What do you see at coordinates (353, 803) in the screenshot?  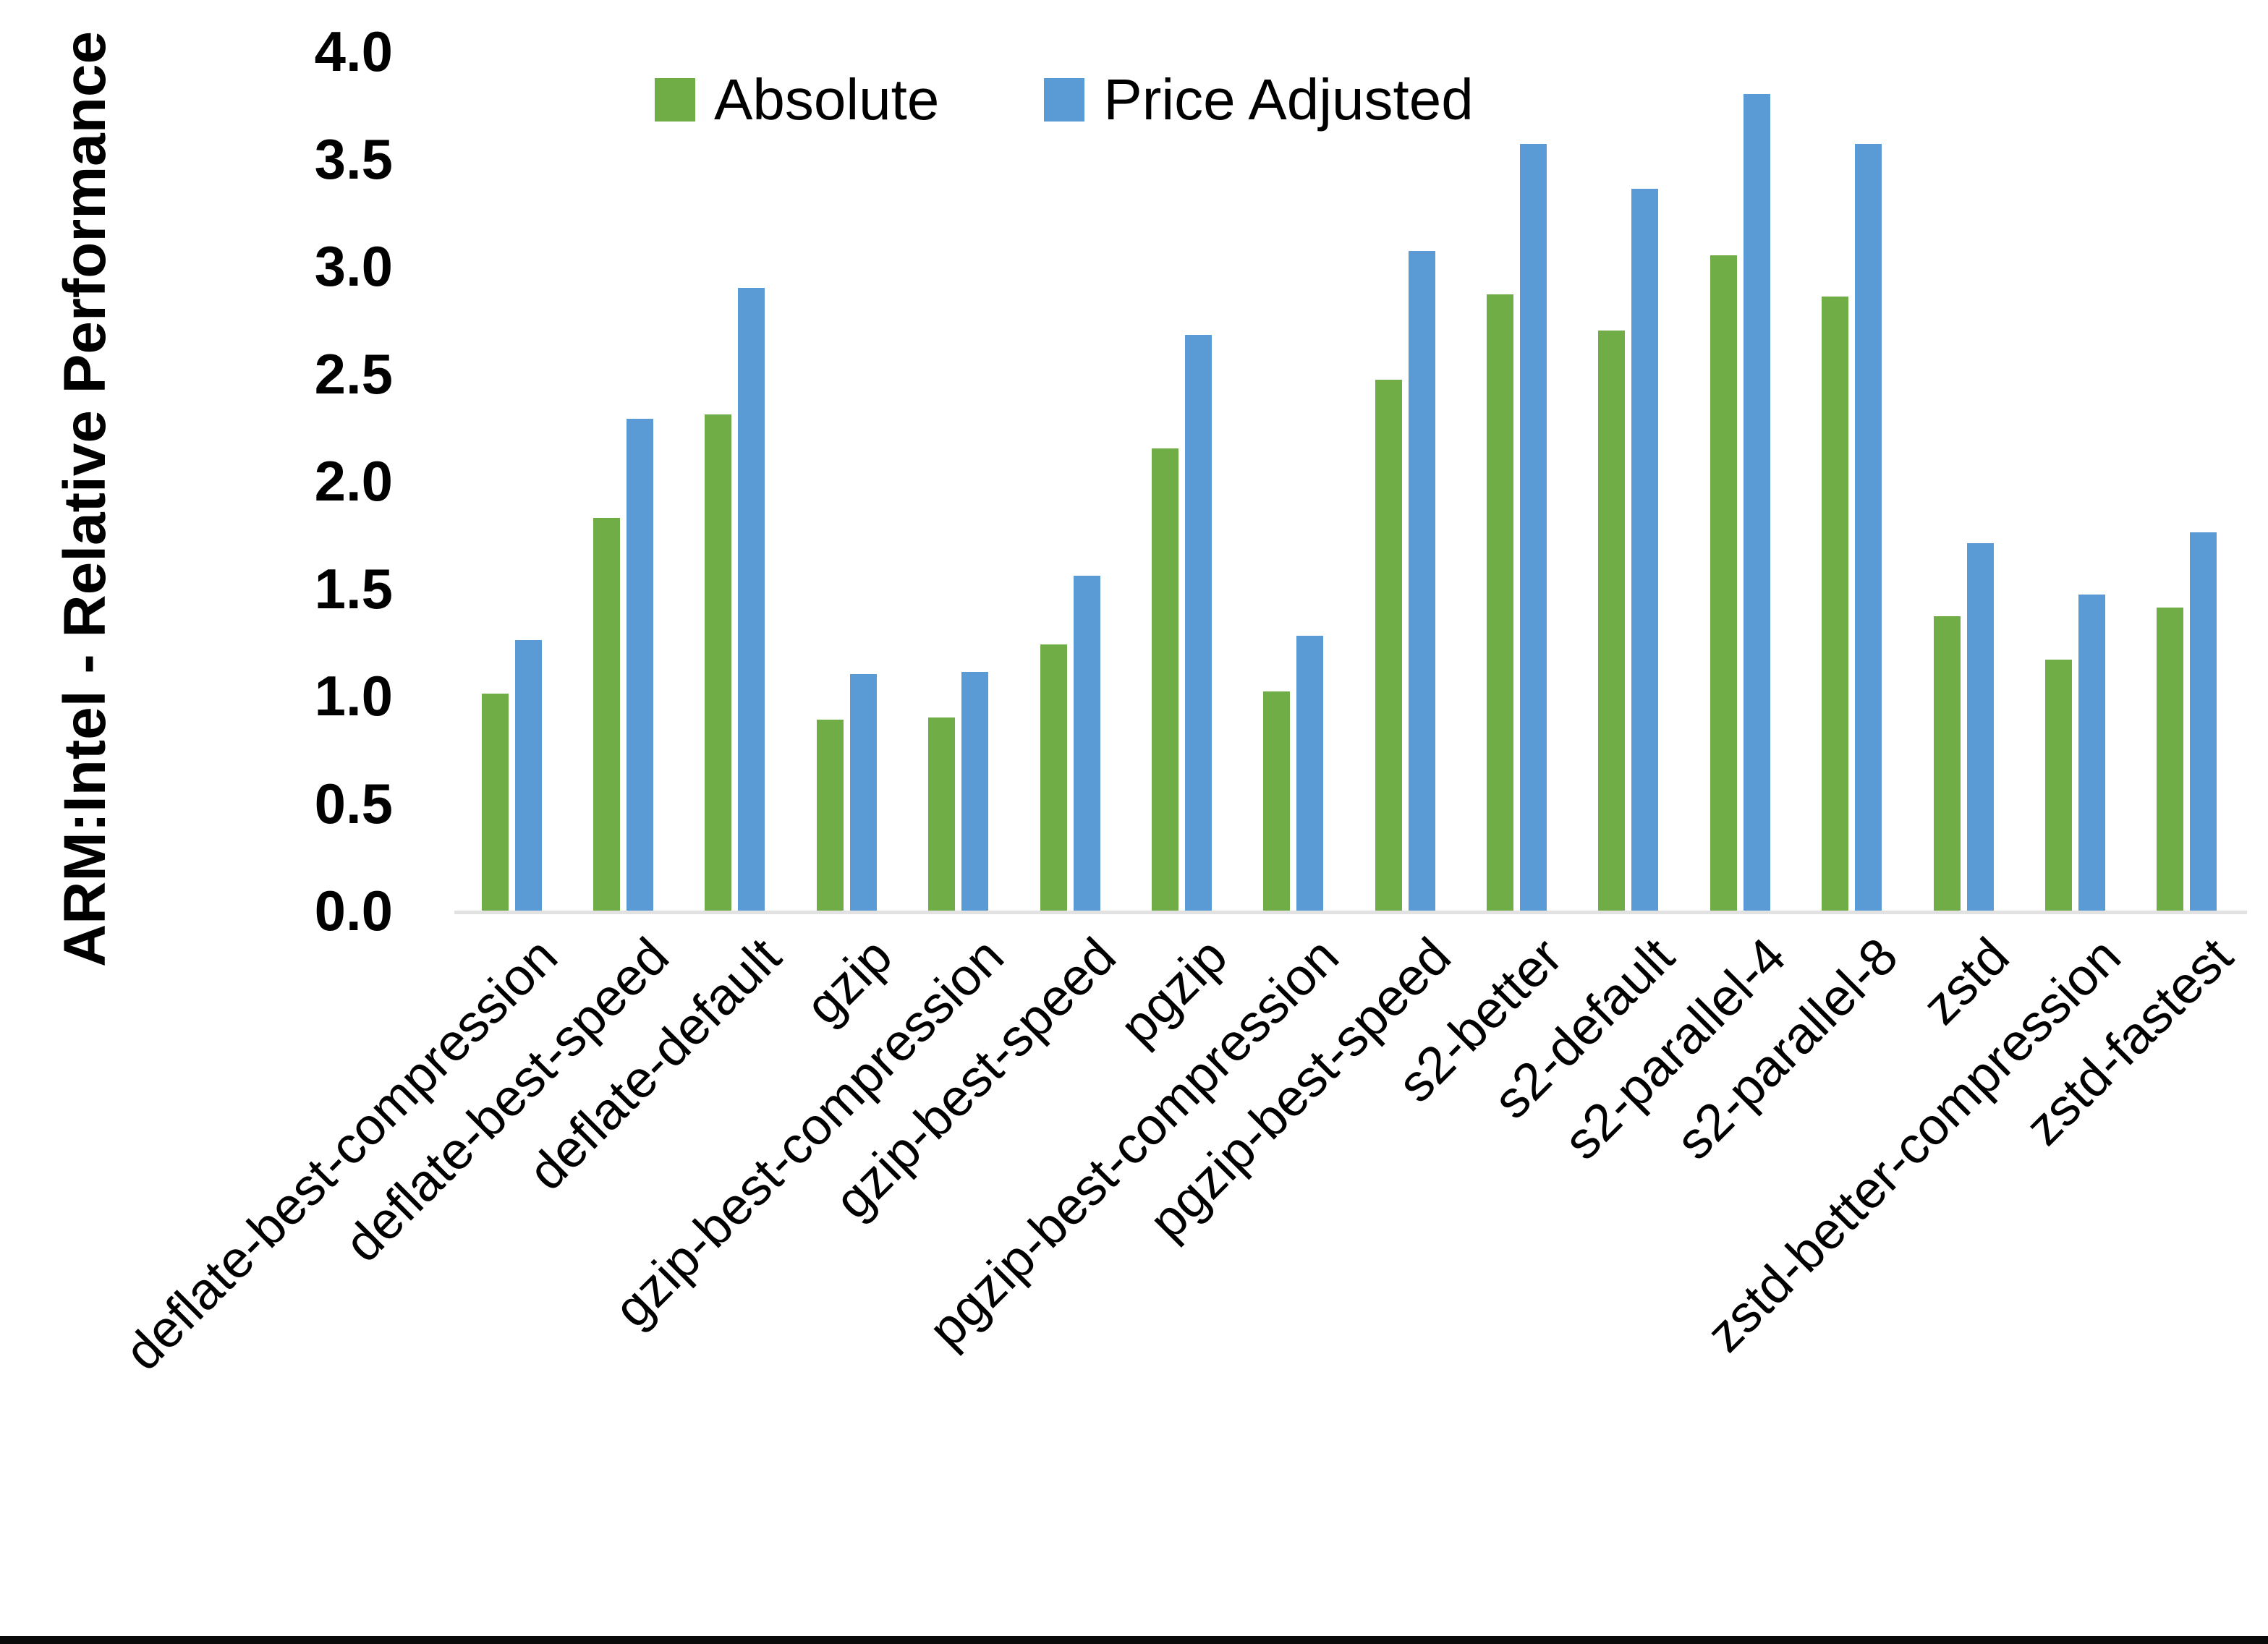 I see `y-axis-tick-label: 0.5` at bounding box center [353, 803].